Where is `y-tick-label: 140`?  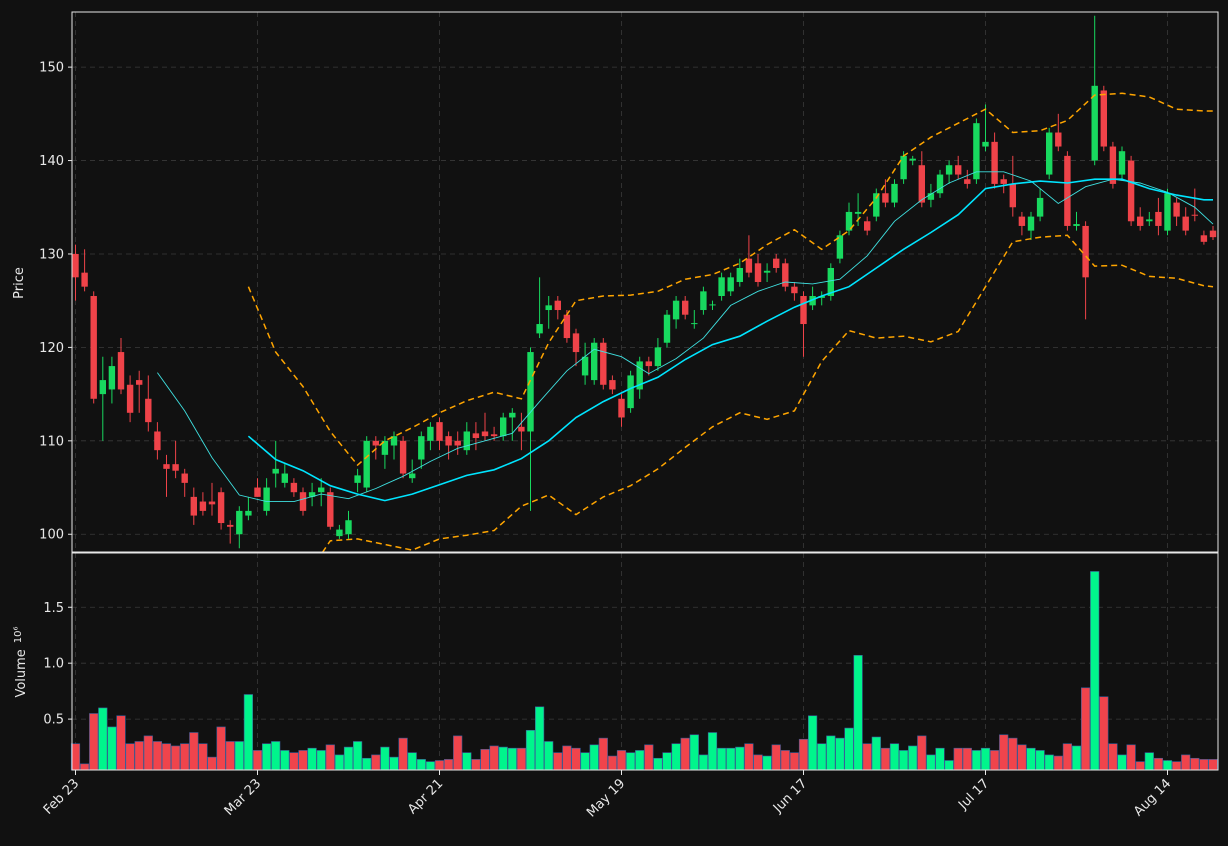
y-tick-label: 140 is located at coordinates (51, 161).